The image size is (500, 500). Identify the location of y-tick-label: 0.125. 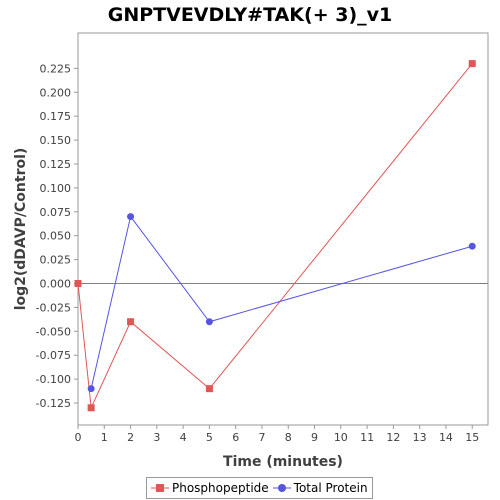
(56, 164).